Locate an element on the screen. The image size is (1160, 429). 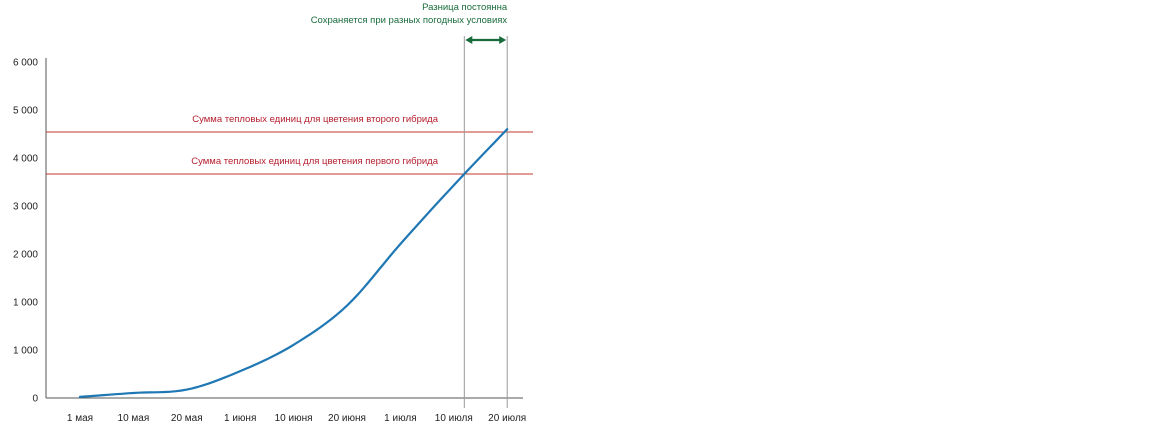
y-tick-label: 0 is located at coordinates (35, 399).